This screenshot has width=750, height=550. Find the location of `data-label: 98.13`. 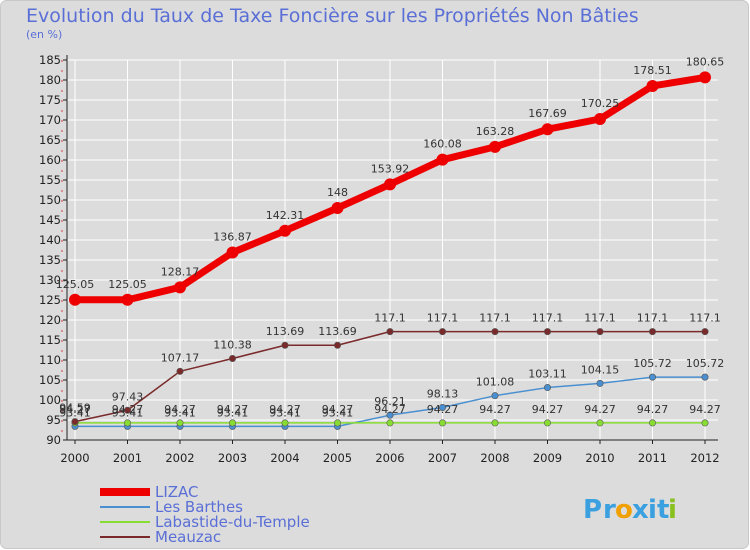

data-label: 98.13 is located at coordinates (443, 393).